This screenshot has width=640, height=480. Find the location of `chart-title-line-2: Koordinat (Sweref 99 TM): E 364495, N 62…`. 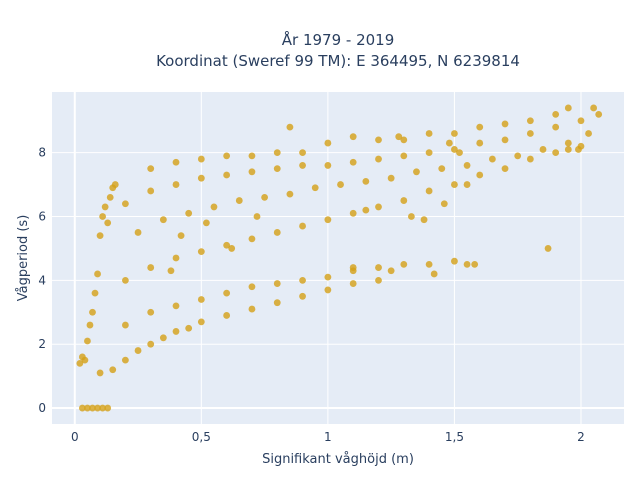

chart-title-line-2: Koordinat (Sweref 99 TM): E 364495, N 62… is located at coordinates (338, 61).